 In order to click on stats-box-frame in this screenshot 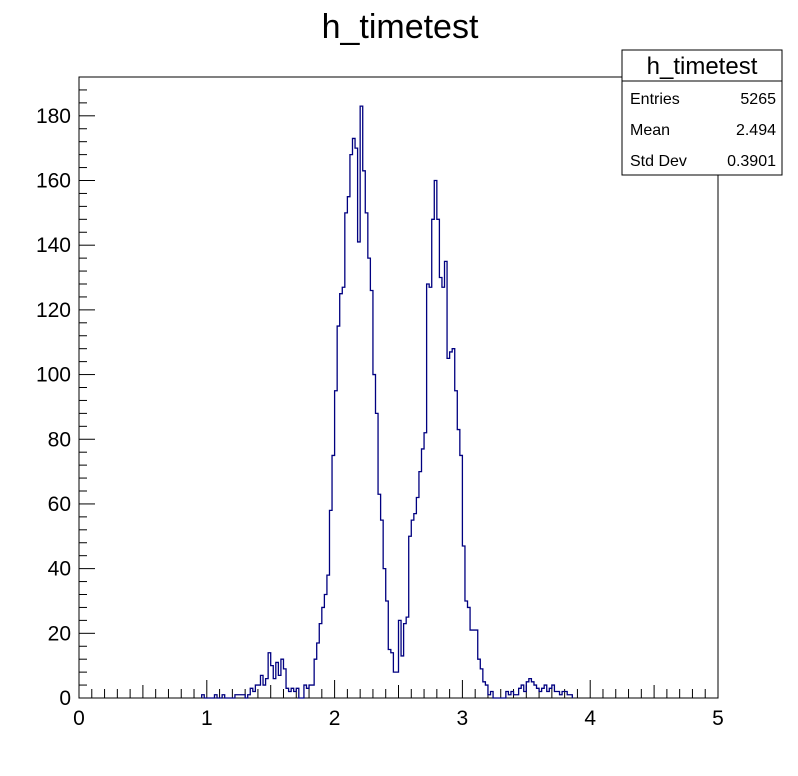, I will do `click(702, 112)`.